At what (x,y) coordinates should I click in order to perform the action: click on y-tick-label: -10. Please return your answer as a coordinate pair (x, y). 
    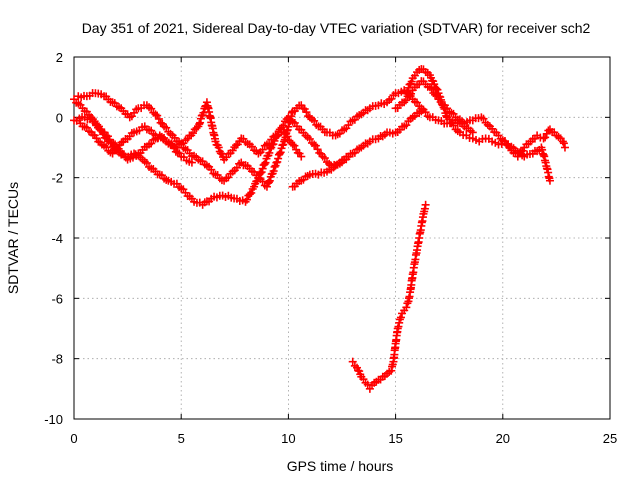
    Looking at the image, I should click on (53, 419).